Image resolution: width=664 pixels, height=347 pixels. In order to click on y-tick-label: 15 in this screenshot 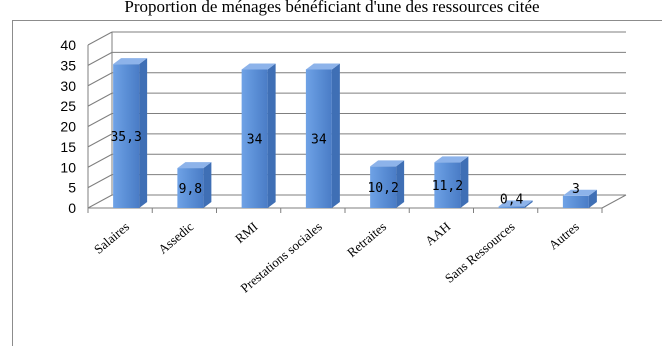, I will do `click(68, 147)`.